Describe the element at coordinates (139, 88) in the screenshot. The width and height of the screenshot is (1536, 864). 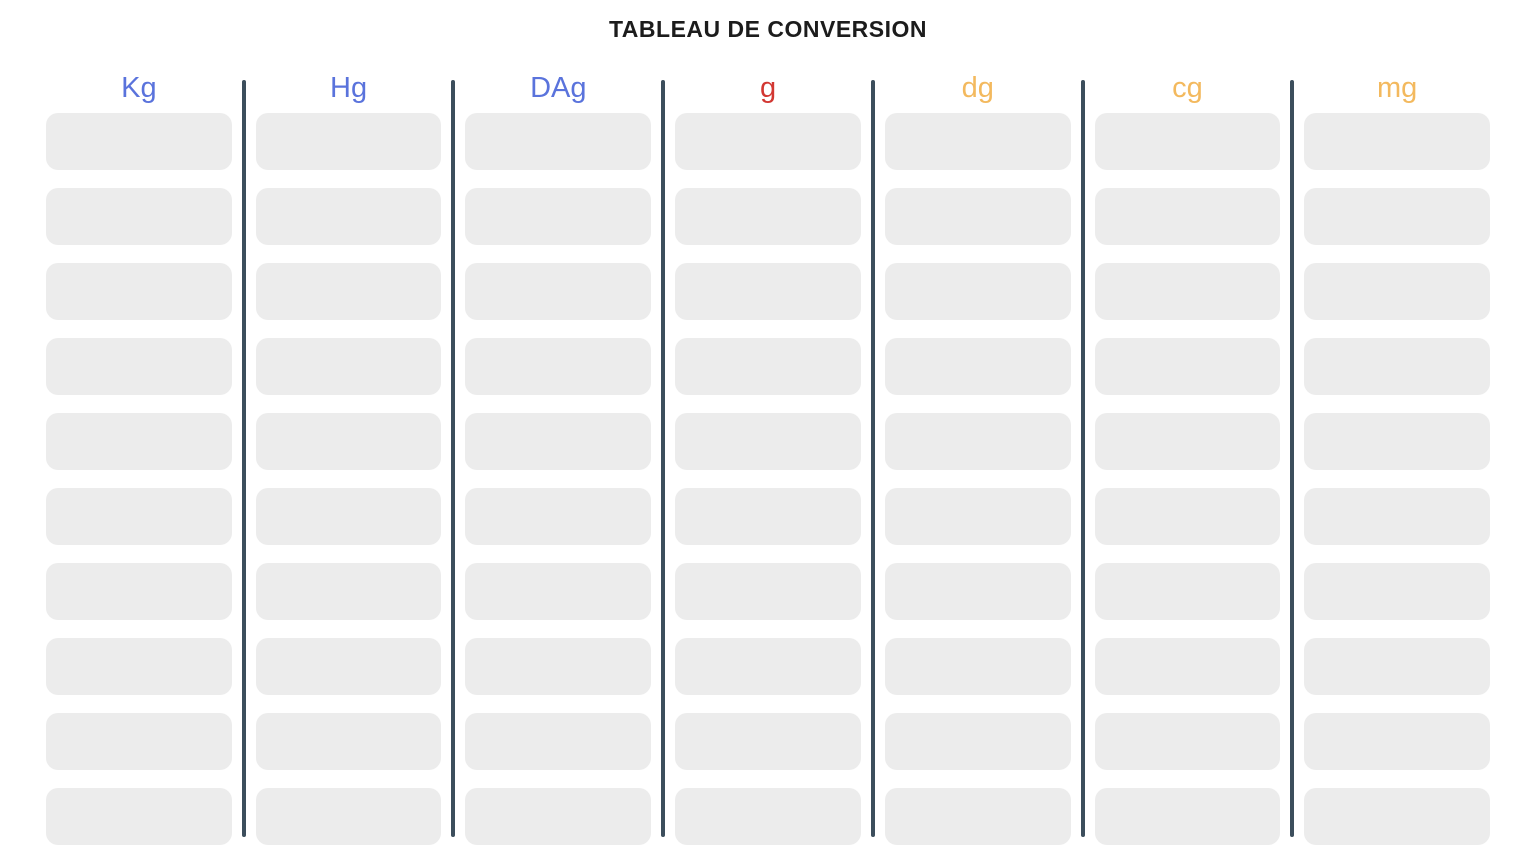
I see `column-header-kg: Kg` at that location.